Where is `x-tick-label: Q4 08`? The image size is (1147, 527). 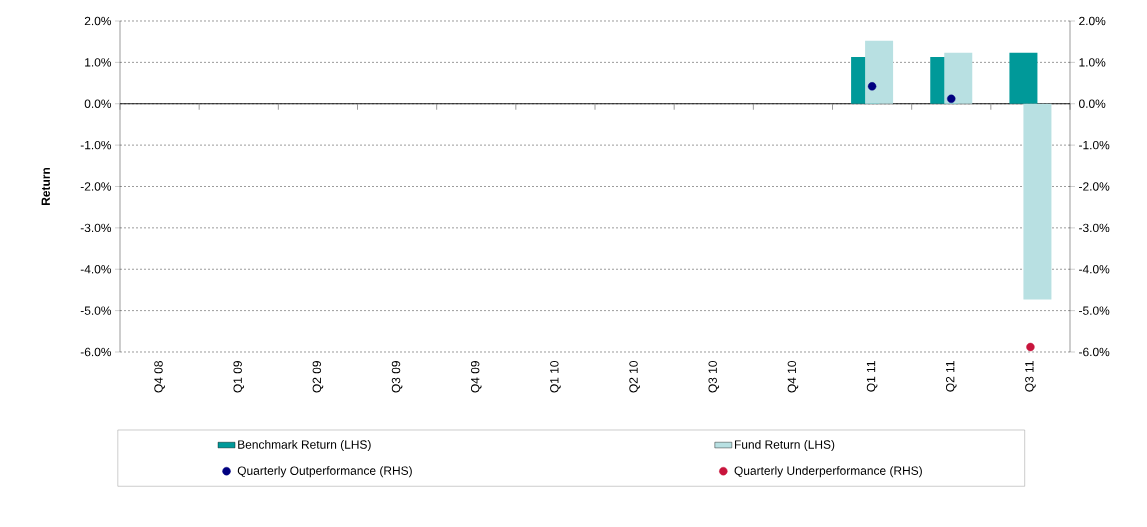
x-tick-label: Q4 08 is located at coordinates (159, 377).